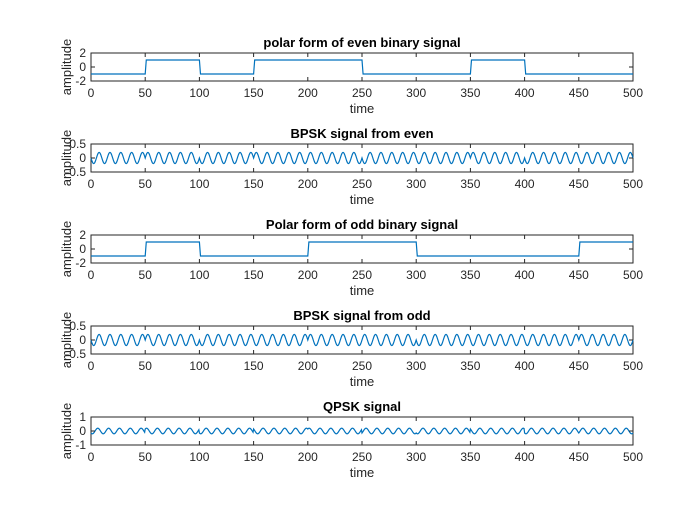  I want to click on y-tick-label: 1, so click(82, 417).